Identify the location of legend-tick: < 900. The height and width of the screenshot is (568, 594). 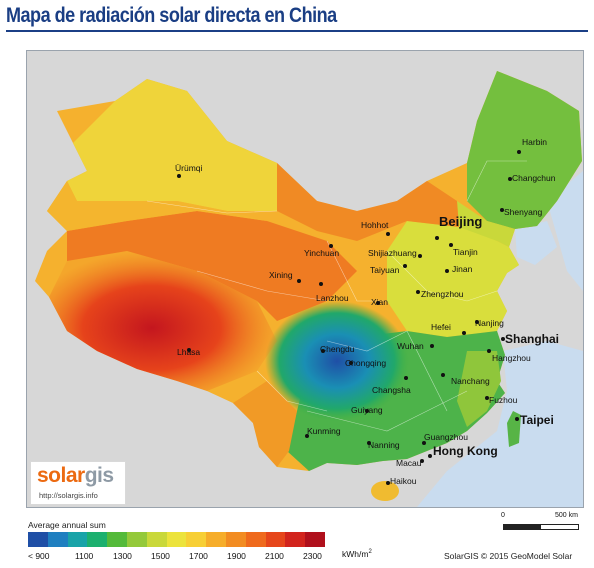
(39, 556).